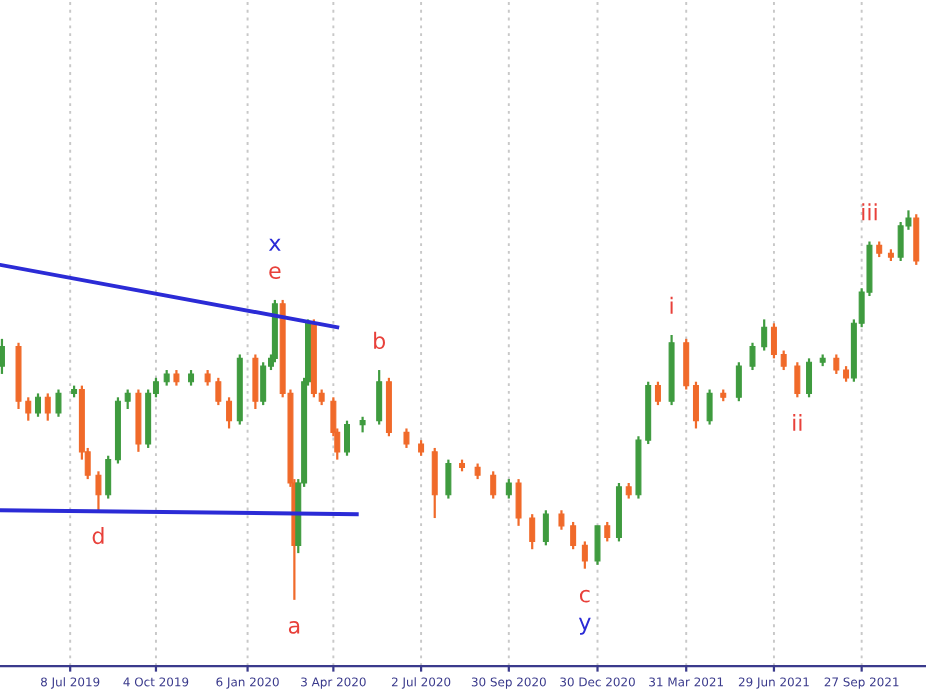 Image resolution: width=926 pixels, height=696 pixels. Describe the element at coordinates (294, 627) in the screenshot. I see `annotation: a` at that location.